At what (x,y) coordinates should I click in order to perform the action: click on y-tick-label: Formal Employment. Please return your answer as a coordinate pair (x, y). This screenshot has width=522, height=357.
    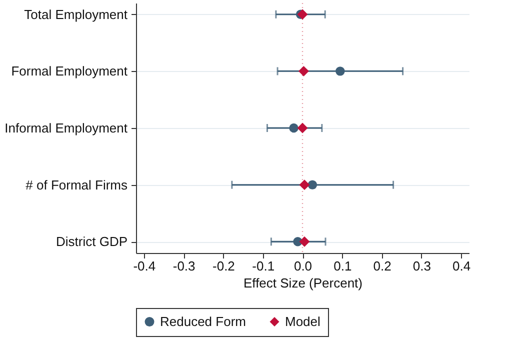
    Looking at the image, I should click on (69, 71).